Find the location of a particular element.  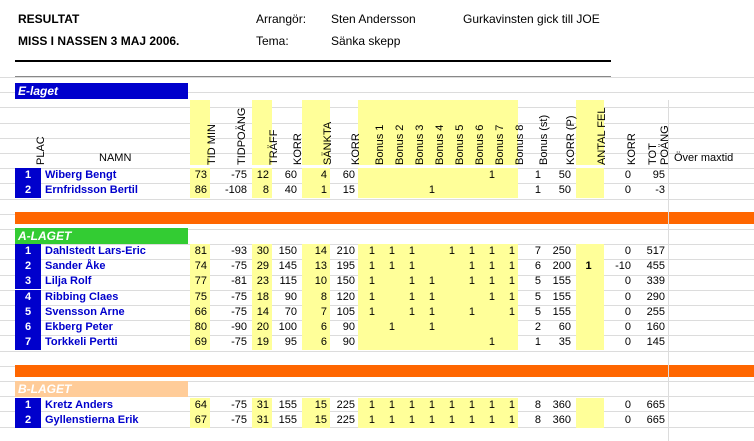

column-header-bonus-st: Bonus (st) is located at coordinates (544, 139).